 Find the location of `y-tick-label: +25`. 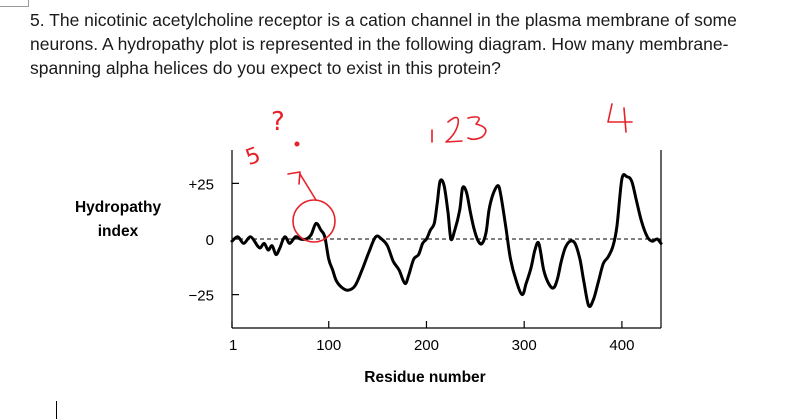

y-tick-label: +25 is located at coordinates (201, 184).